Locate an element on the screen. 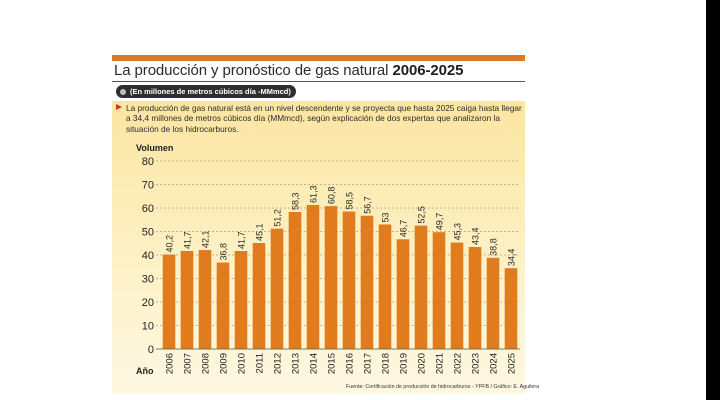  x-tick-label: 2010 is located at coordinates (242, 363).